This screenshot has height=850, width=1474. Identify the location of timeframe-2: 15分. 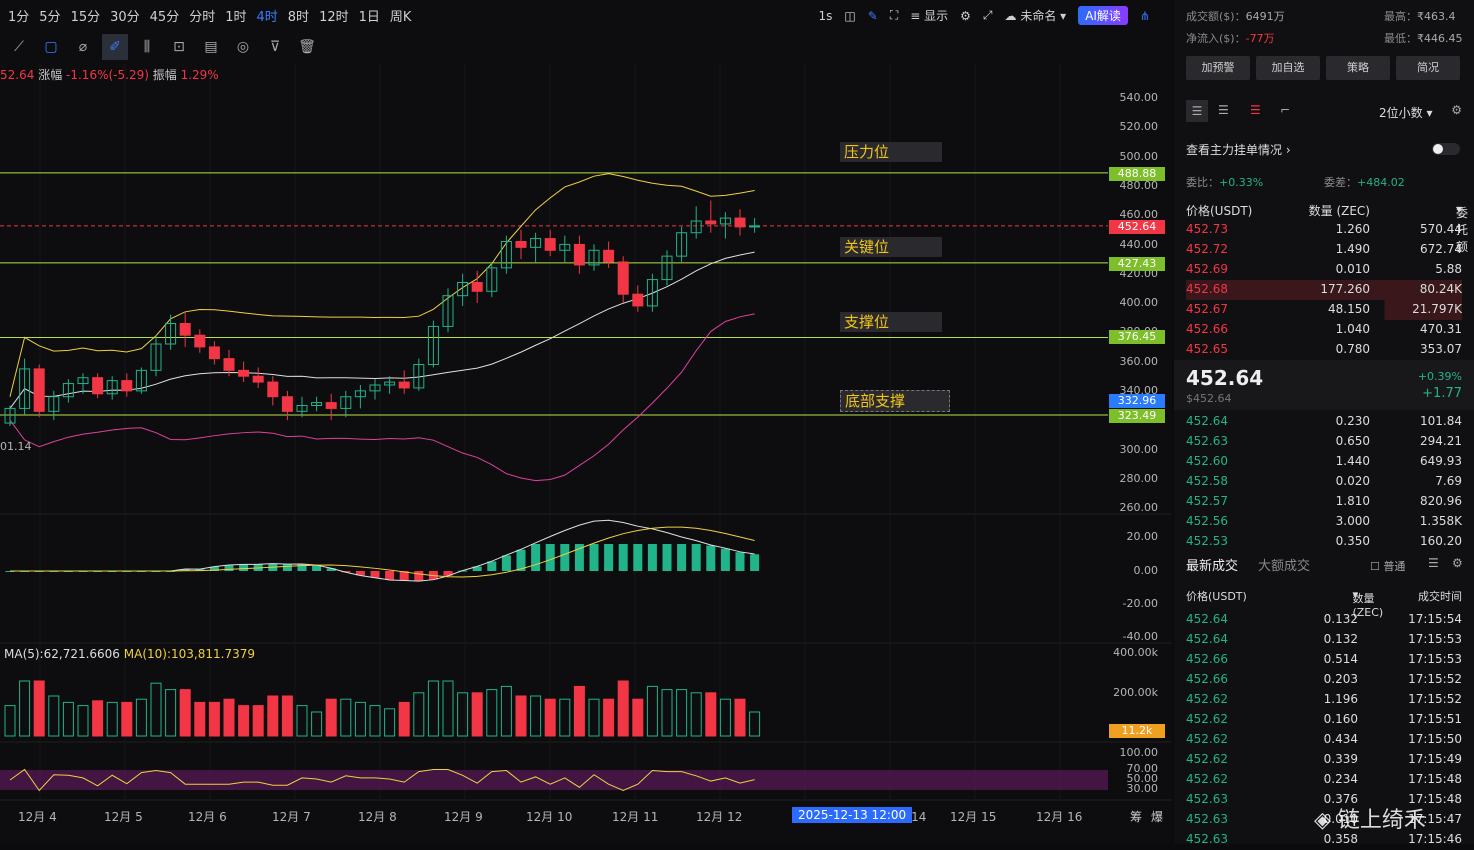
(85, 17).